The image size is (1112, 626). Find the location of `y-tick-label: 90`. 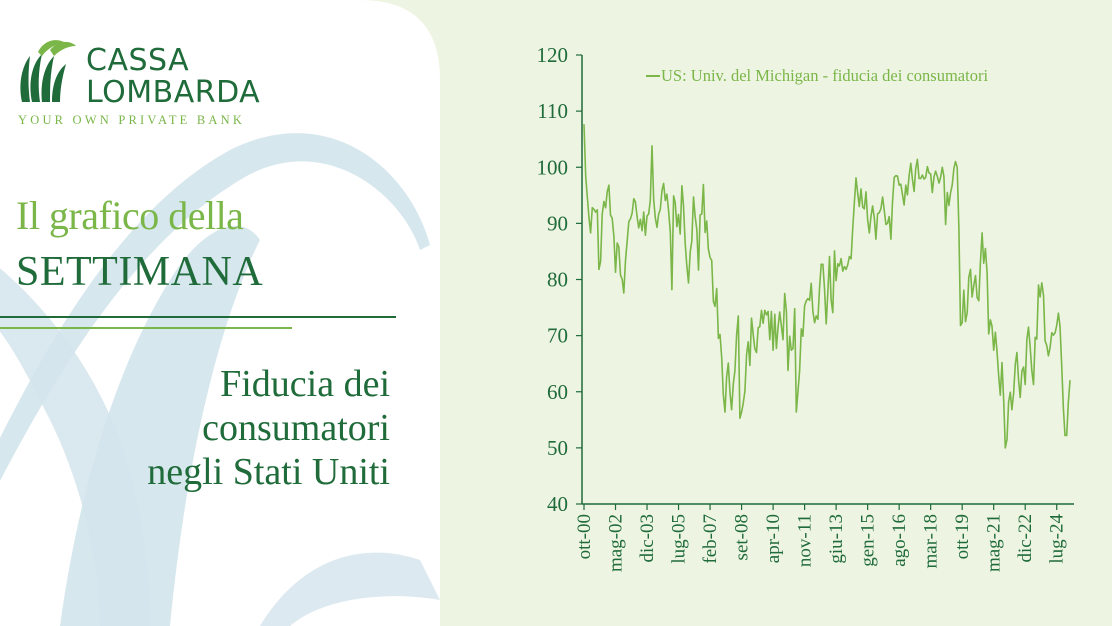

y-tick-label: 90 is located at coordinates (557, 223).